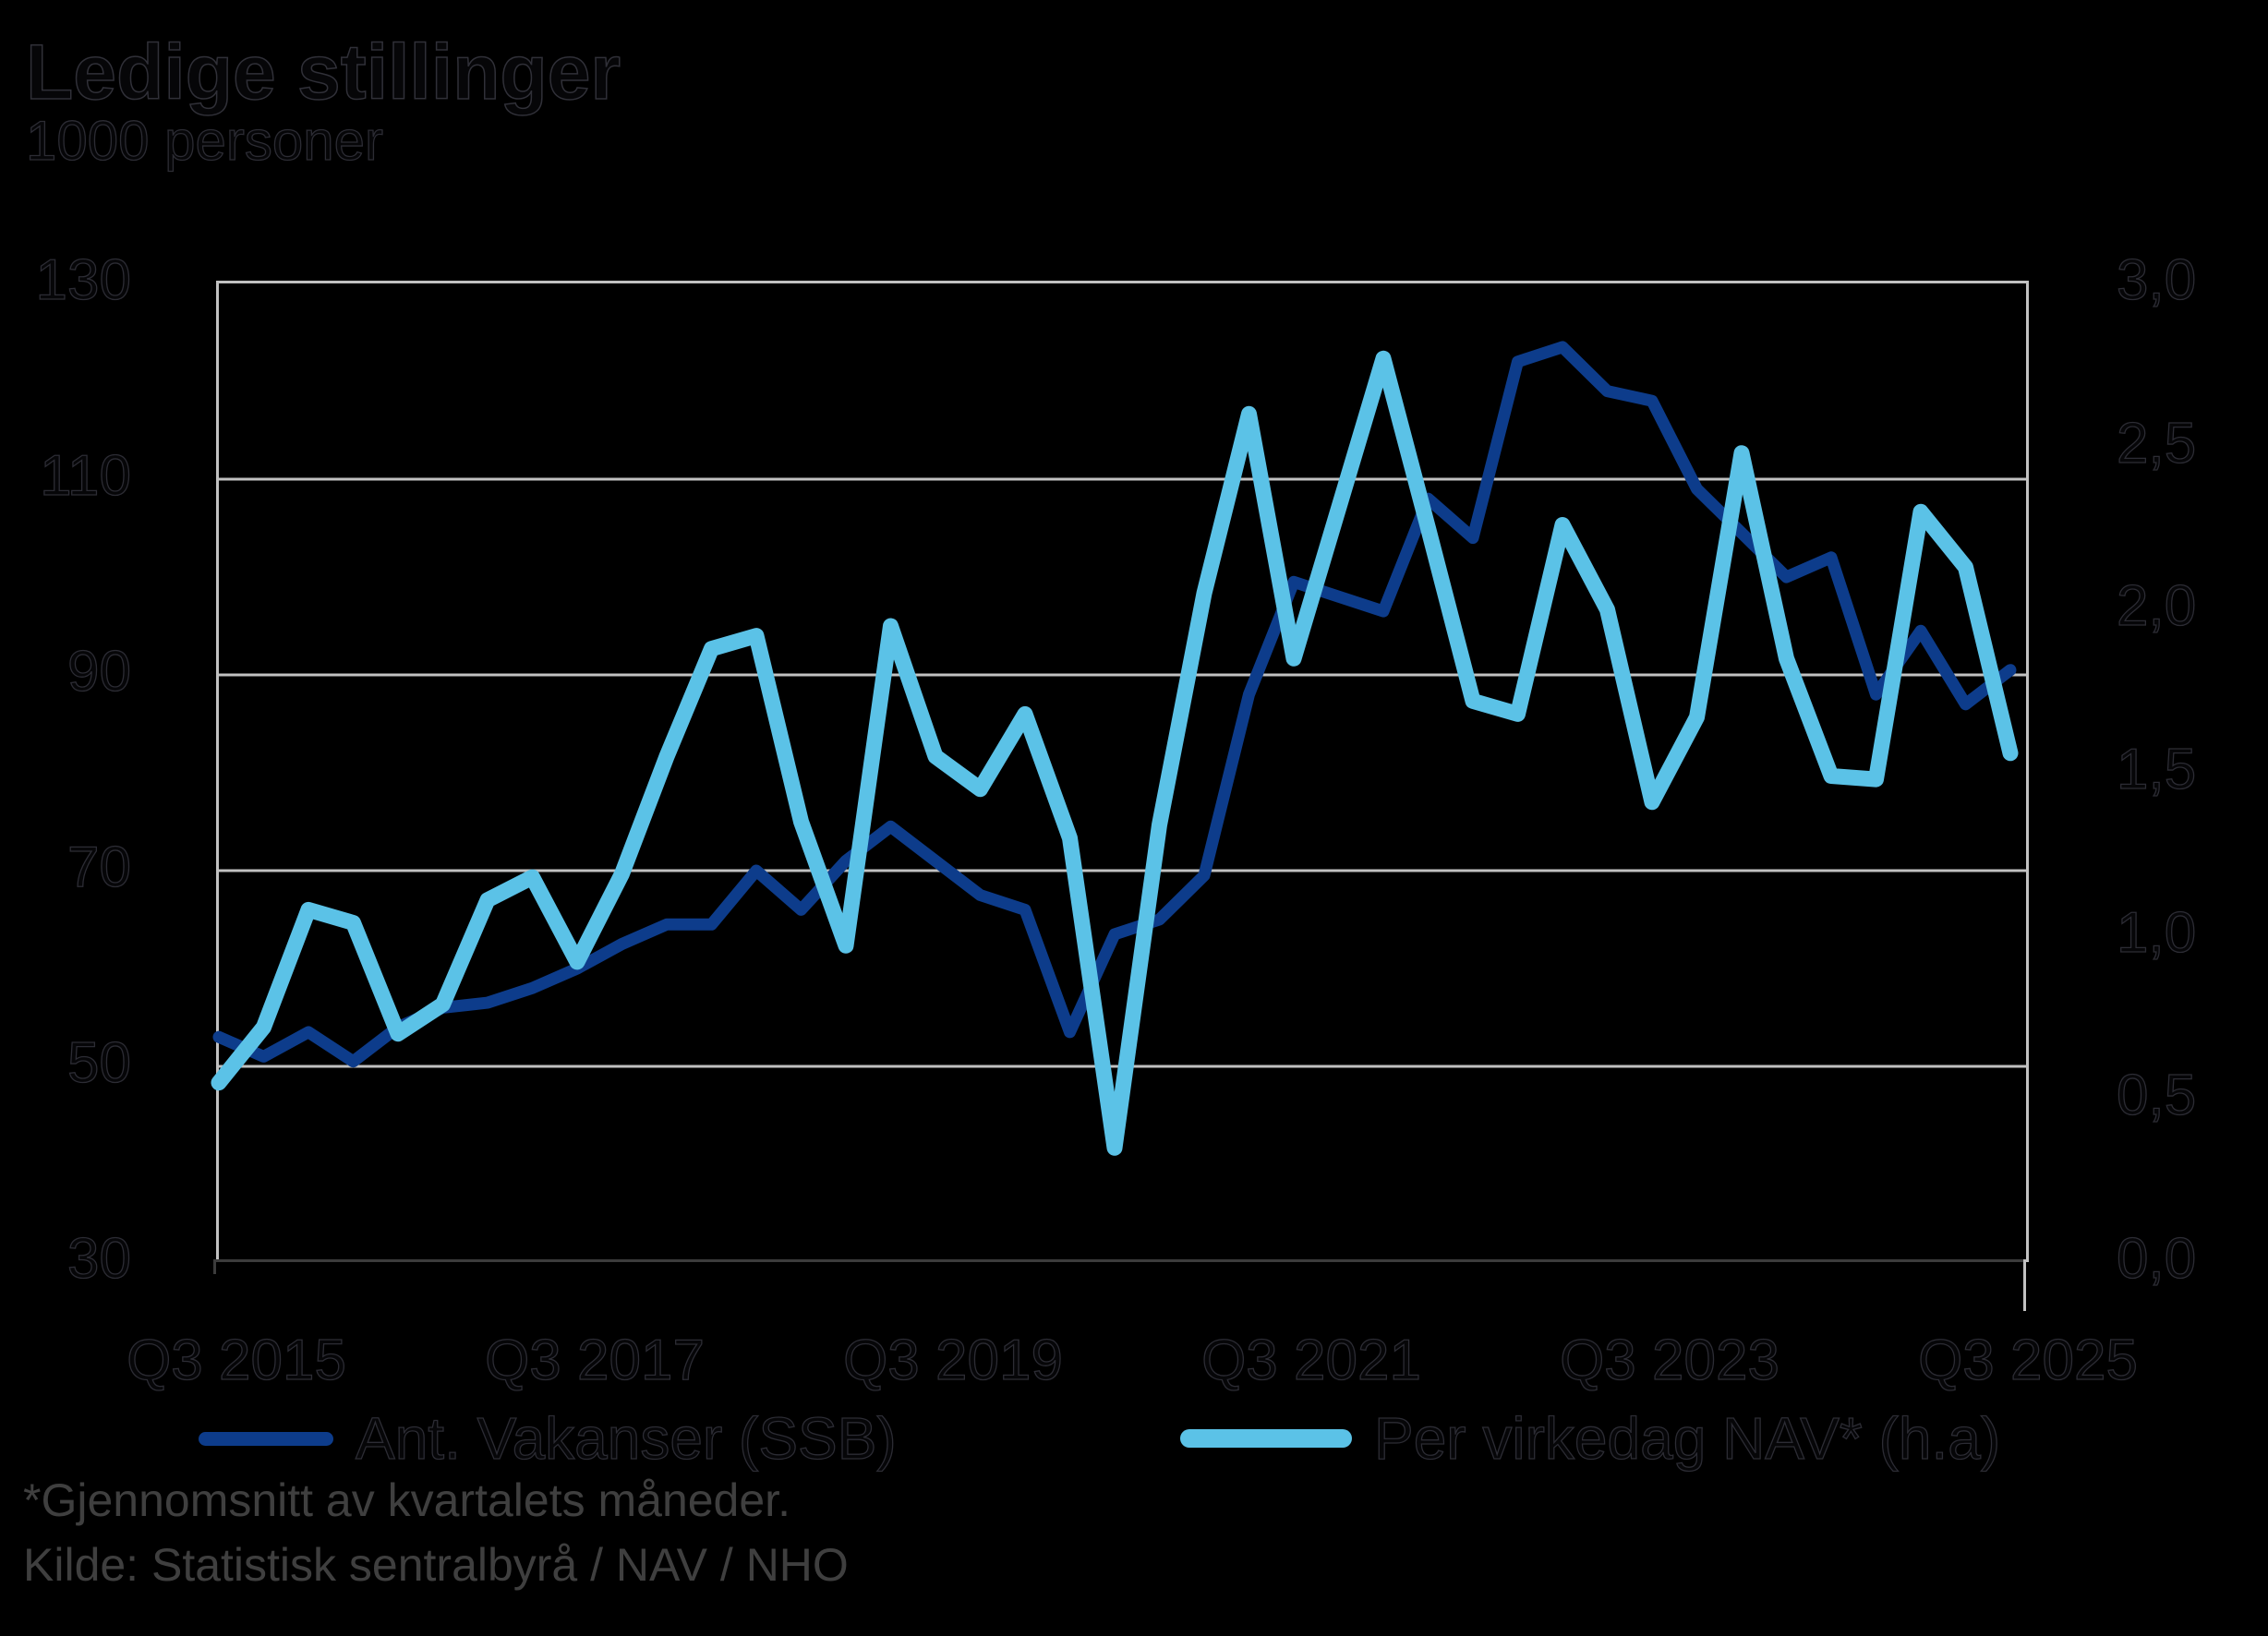  Describe the element at coordinates (98, 672) in the screenshot. I see `left-axis-tick-label: 90` at that location.